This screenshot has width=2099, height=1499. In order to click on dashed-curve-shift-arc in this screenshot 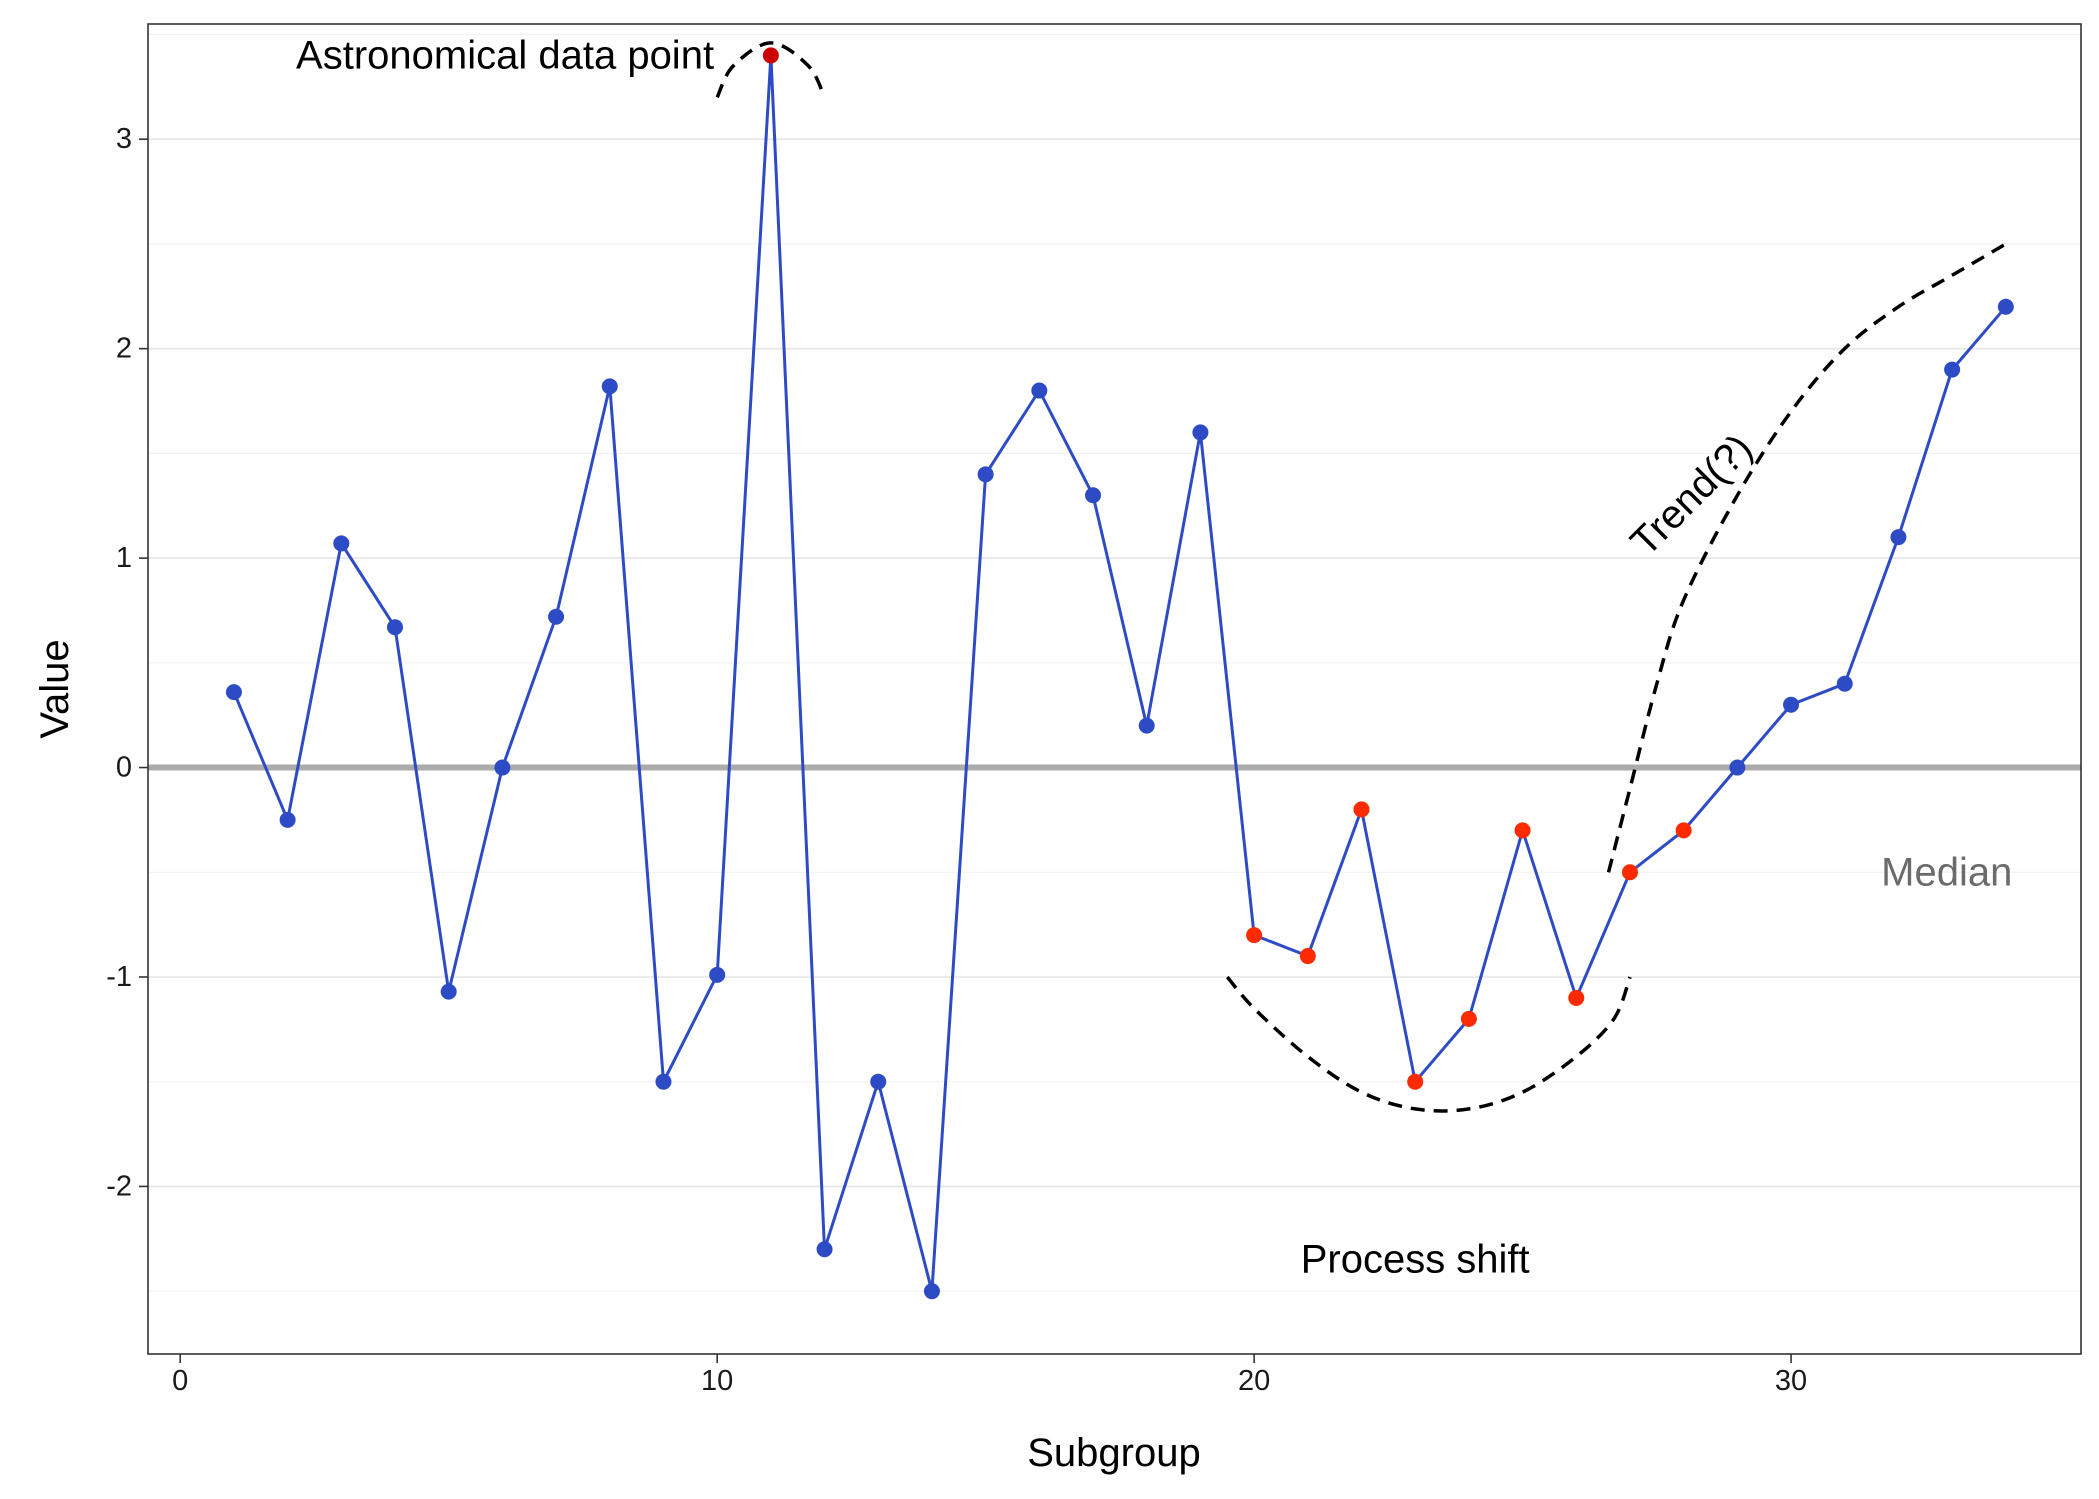, I will do `click(1428, 1044)`.